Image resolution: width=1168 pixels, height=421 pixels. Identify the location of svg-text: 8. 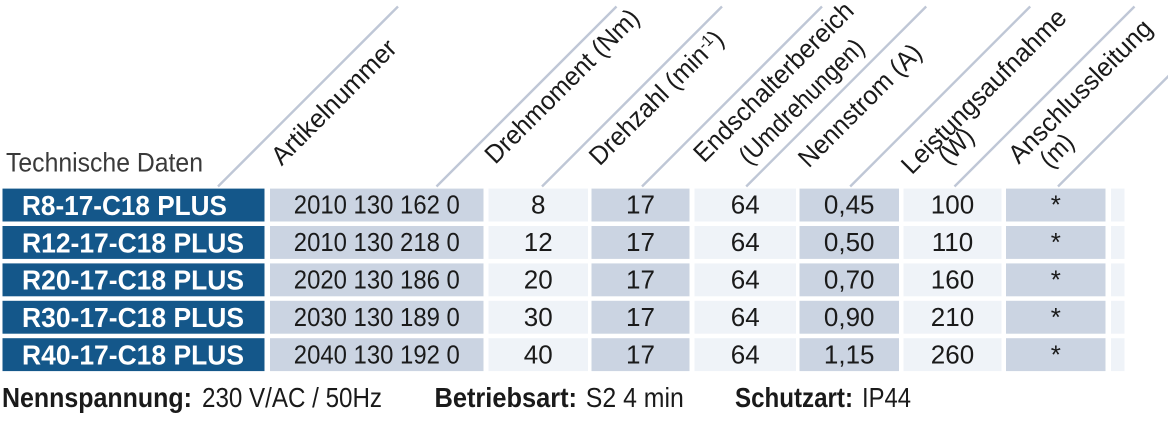
(538, 205).